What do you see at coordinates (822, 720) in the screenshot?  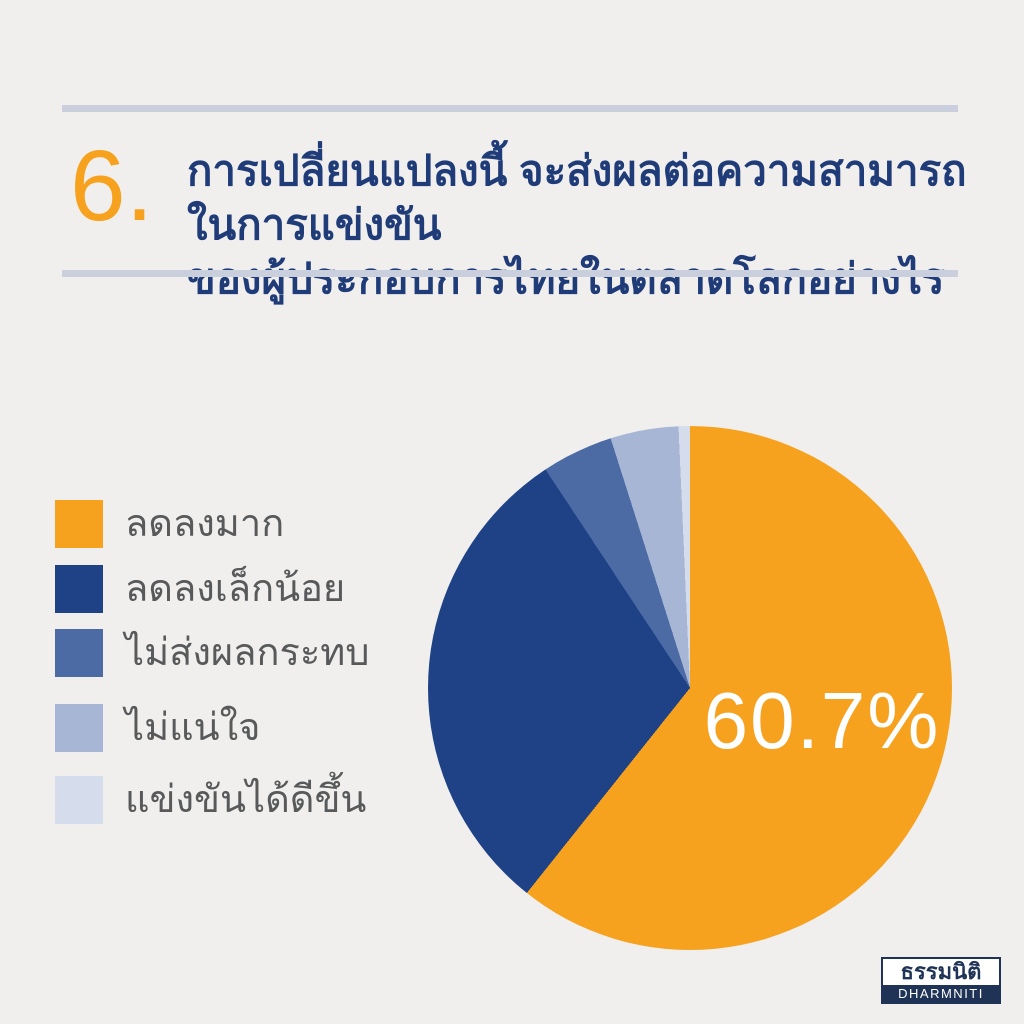 I see `pie-data-label: 60.7%` at bounding box center [822, 720].